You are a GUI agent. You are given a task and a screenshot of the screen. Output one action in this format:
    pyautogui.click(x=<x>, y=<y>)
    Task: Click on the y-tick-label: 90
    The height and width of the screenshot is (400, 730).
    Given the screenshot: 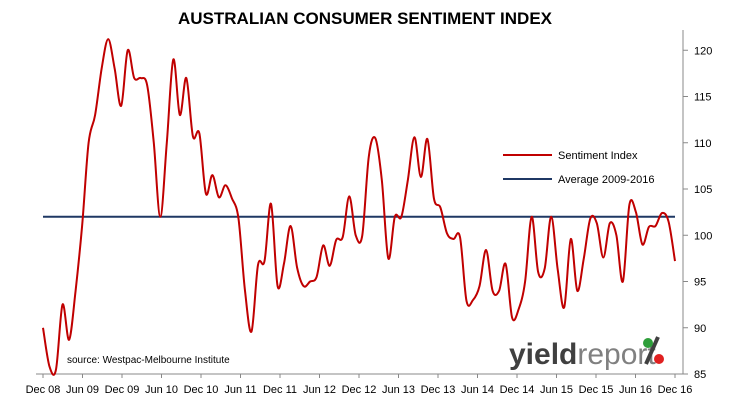 What is the action you would take?
    pyautogui.click(x=700, y=329)
    